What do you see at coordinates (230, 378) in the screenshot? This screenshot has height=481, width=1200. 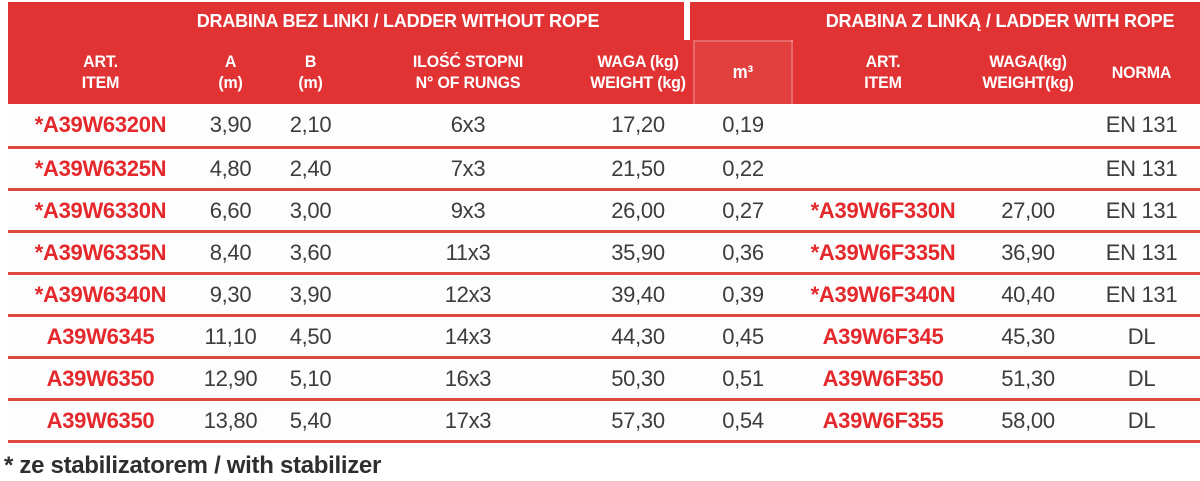 I see `cell-a-m: 12,90` at bounding box center [230, 378].